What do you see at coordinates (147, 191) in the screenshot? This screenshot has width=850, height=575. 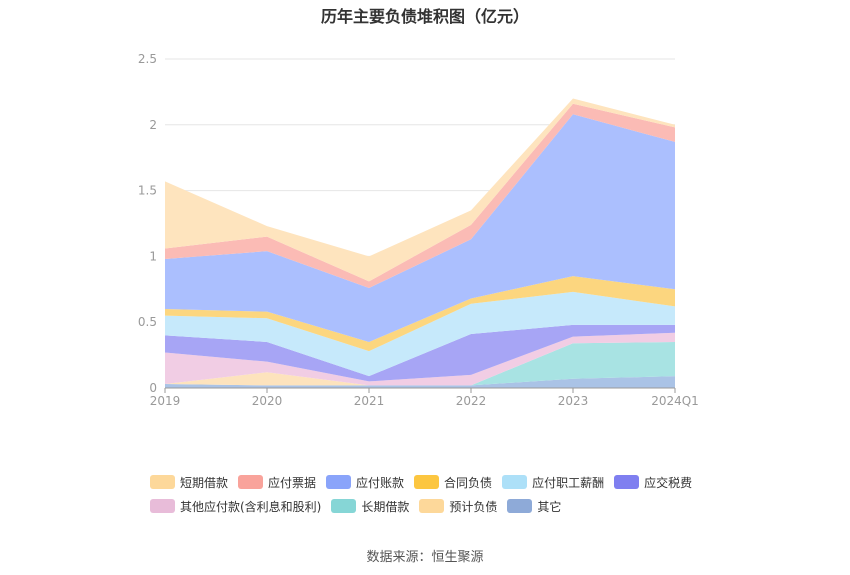 I see `y-tick-label: 1.5` at bounding box center [147, 191].